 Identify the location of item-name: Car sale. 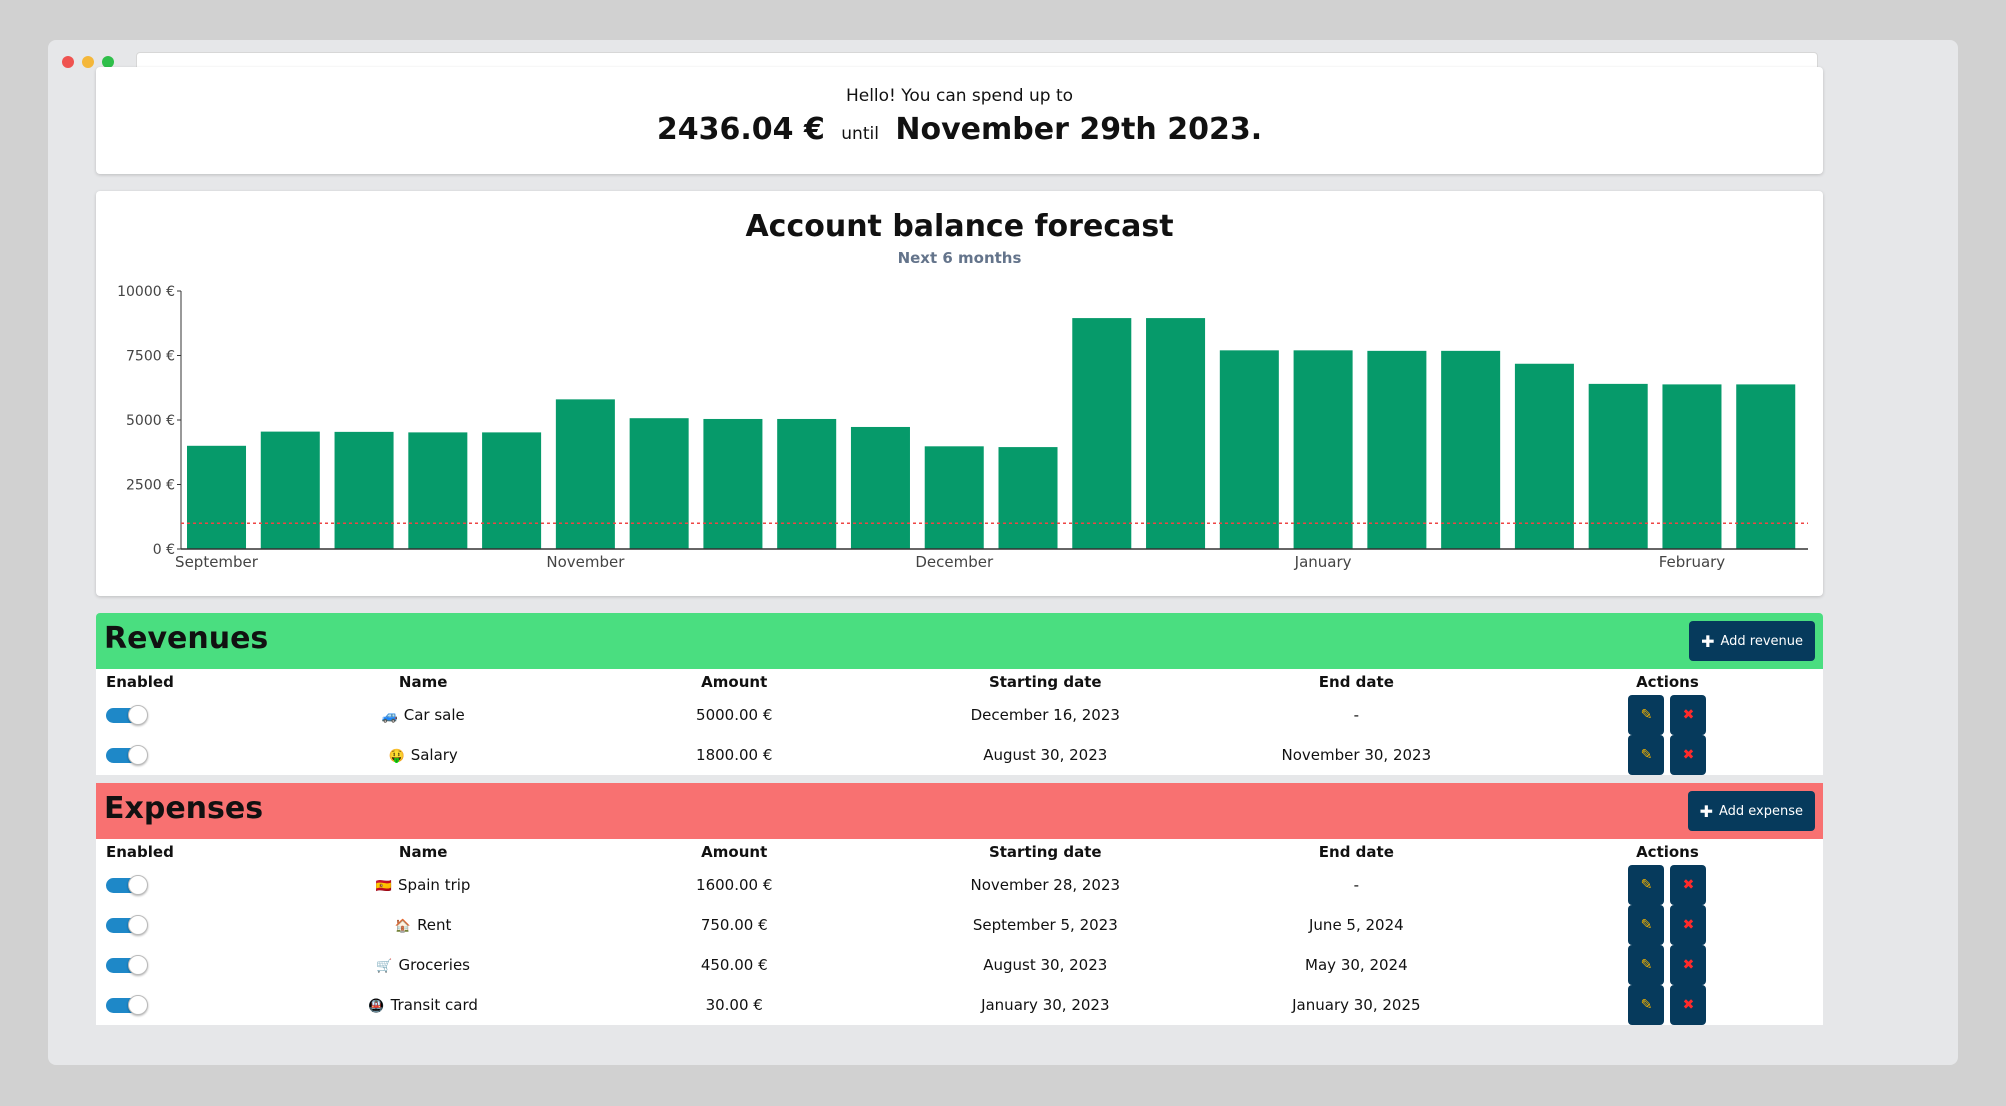
(434, 715).